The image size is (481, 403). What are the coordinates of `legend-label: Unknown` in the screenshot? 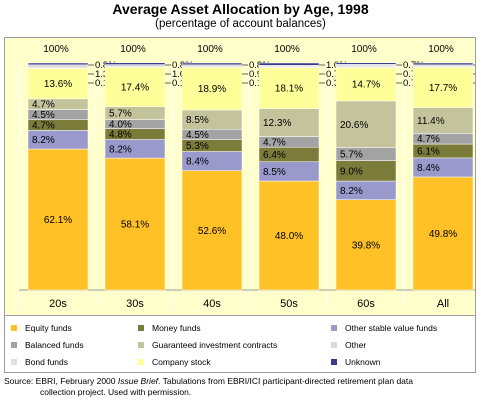 It's located at (363, 362).